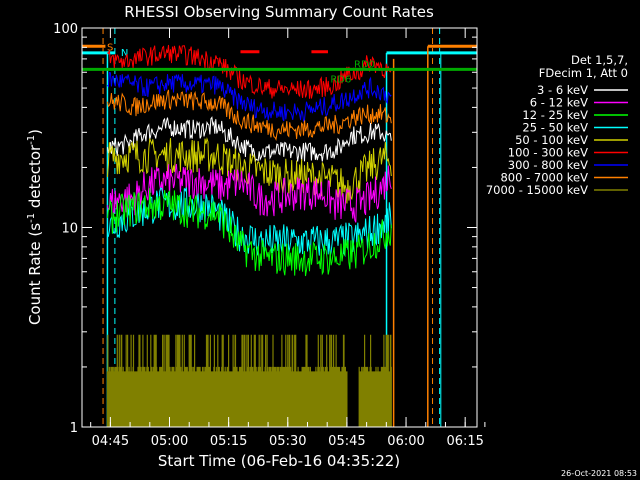 The height and width of the screenshot is (480, 640). Describe the element at coordinates (35, 274) in the screenshot. I see `y-axis-label-prefix: Count Rate (s` at that location.